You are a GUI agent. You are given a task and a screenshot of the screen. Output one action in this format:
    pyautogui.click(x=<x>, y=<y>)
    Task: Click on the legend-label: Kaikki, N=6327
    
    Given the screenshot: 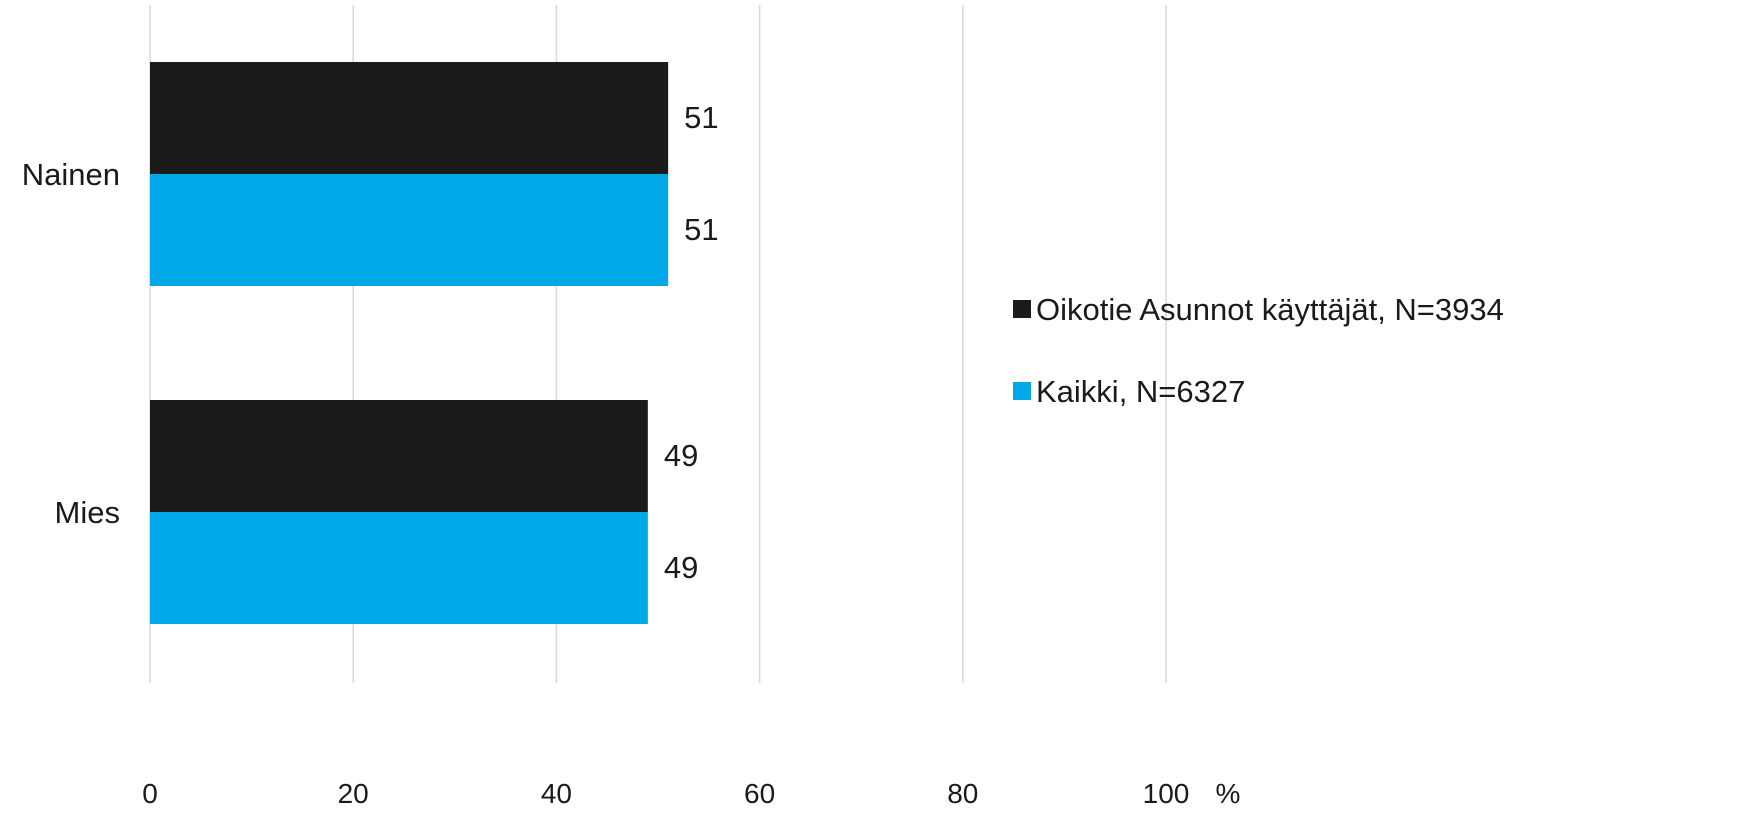 What is the action you would take?
    pyautogui.click(x=1140, y=391)
    